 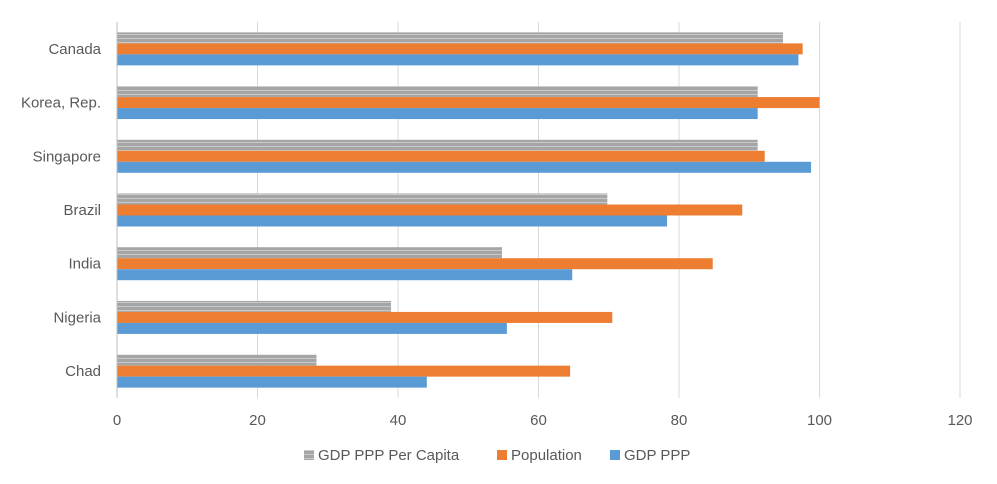 What do you see at coordinates (959, 420) in the screenshot?
I see `x-tick-label: 120` at bounding box center [959, 420].